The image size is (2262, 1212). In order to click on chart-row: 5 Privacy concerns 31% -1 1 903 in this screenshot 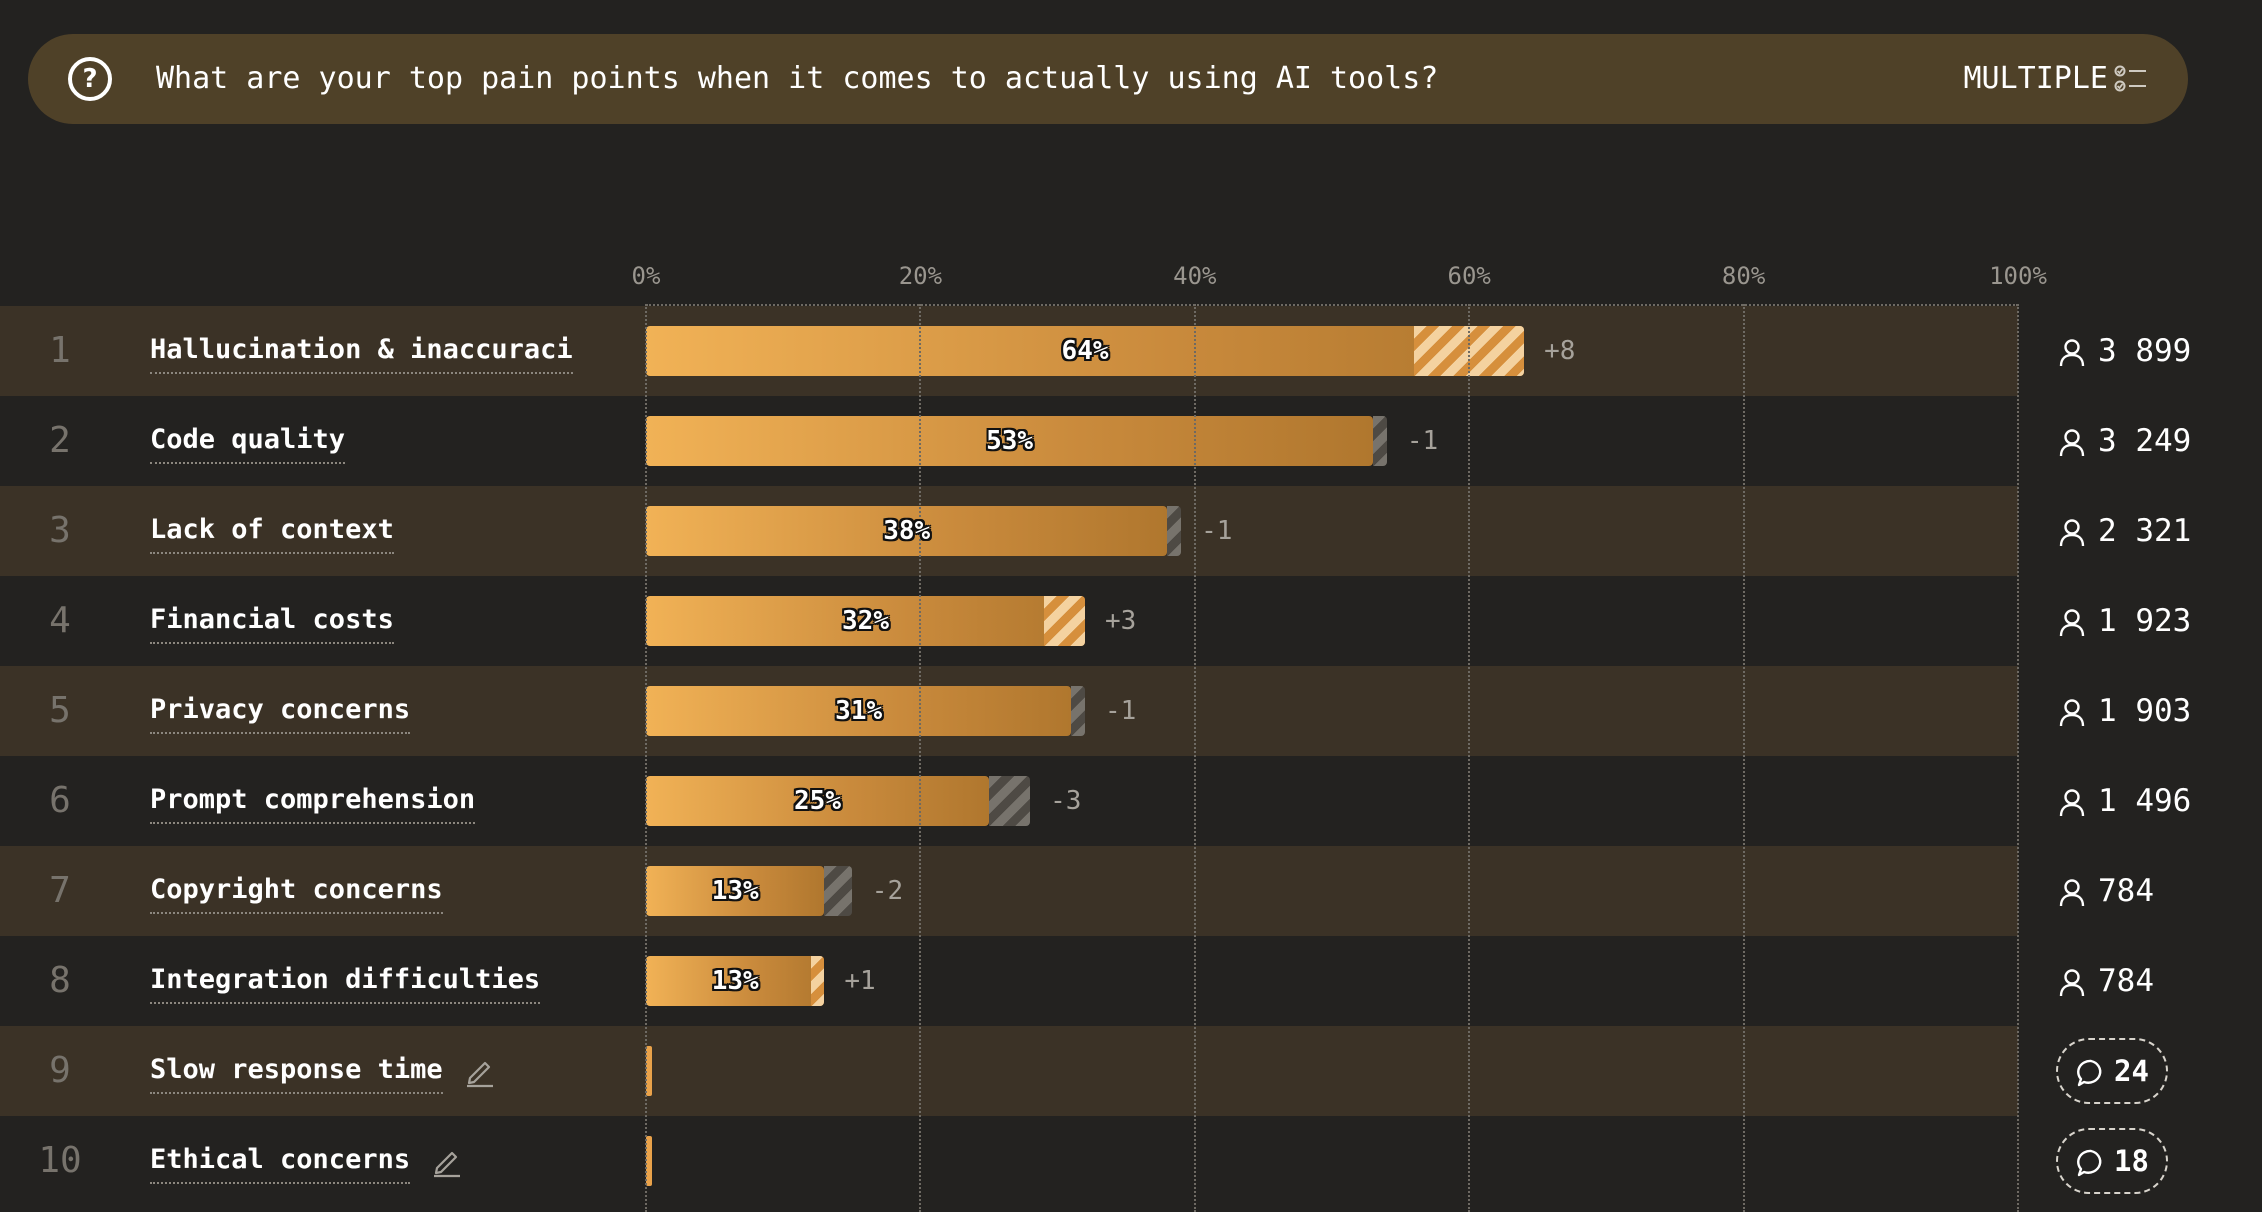, I will do `click(1131, 711)`.